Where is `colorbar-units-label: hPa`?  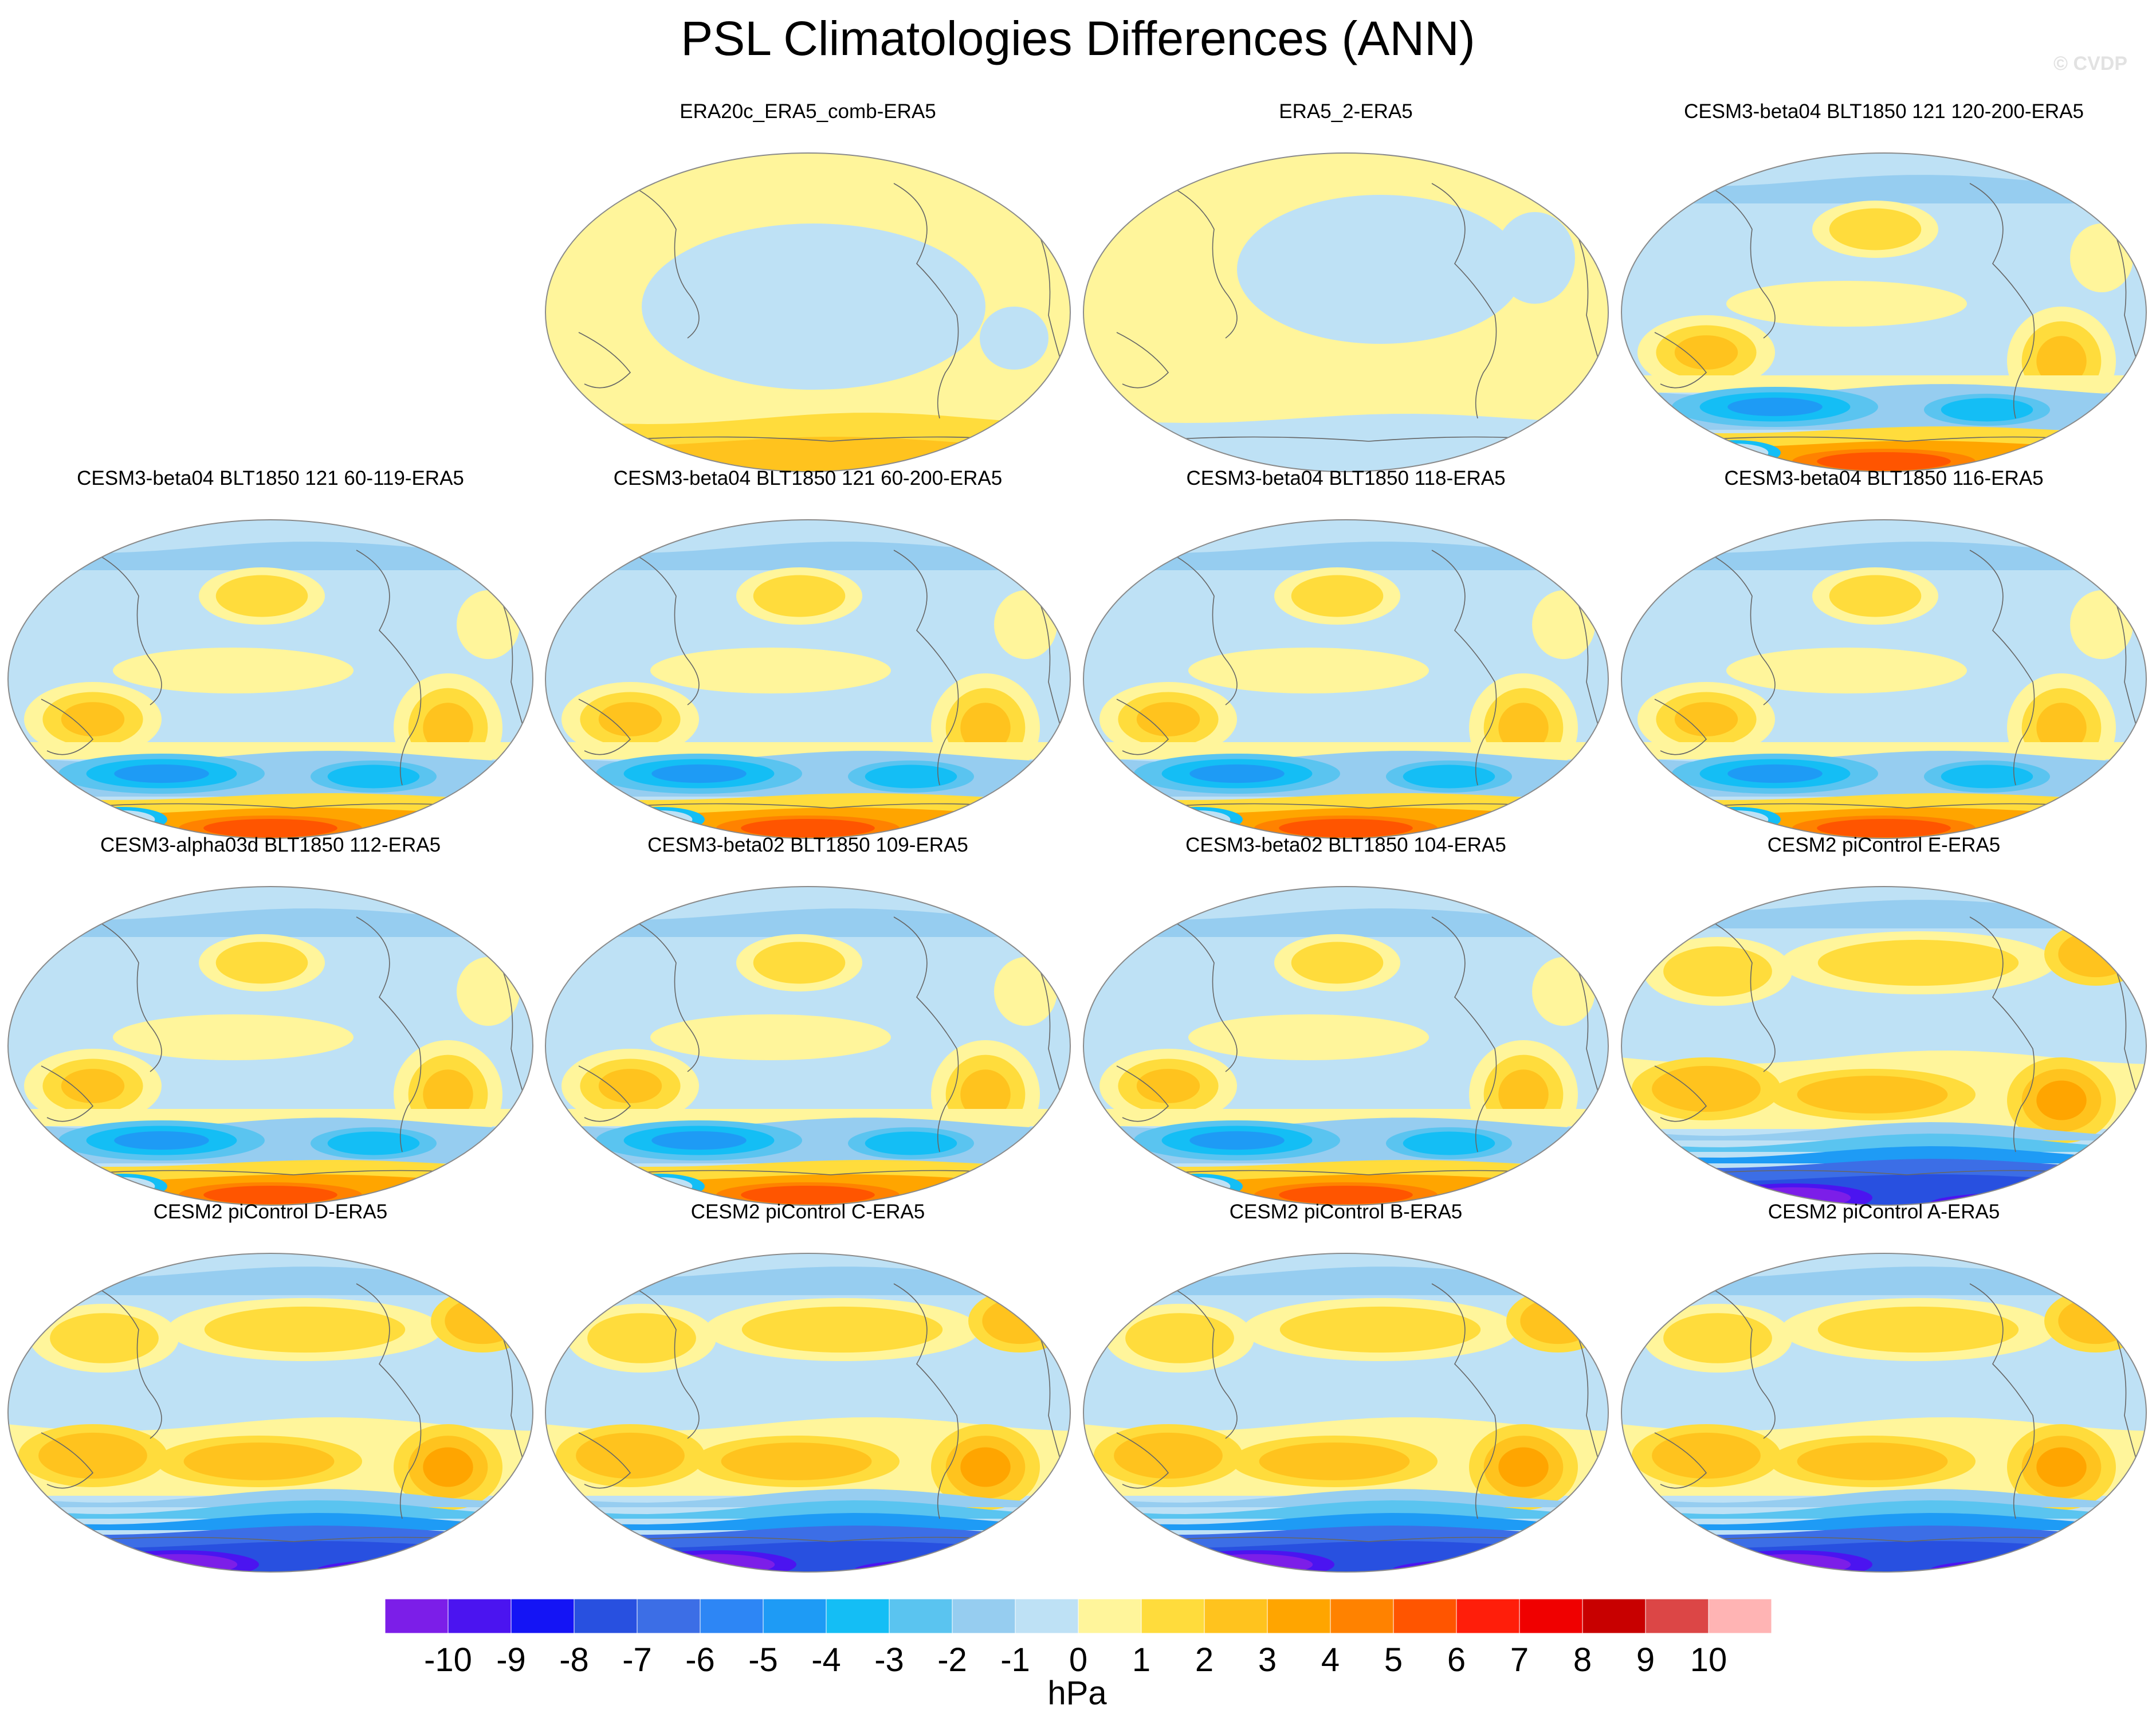 colorbar-units-label: hPa is located at coordinates (1077, 1694).